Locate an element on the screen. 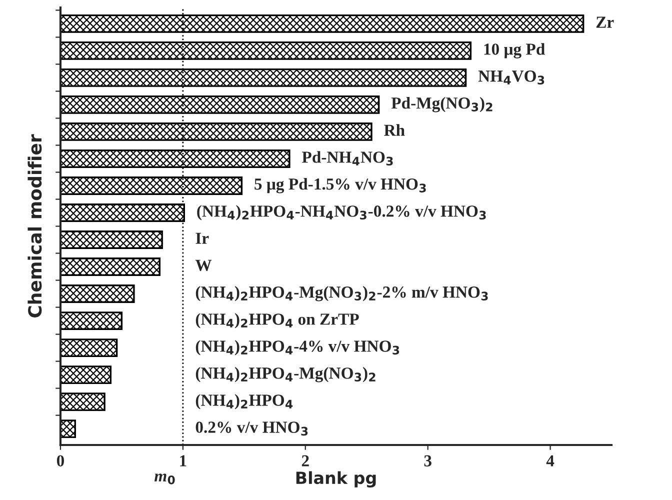 This screenshot has width=672, height=500. y-tick-label: Ir is located at coordinates (202, 238).